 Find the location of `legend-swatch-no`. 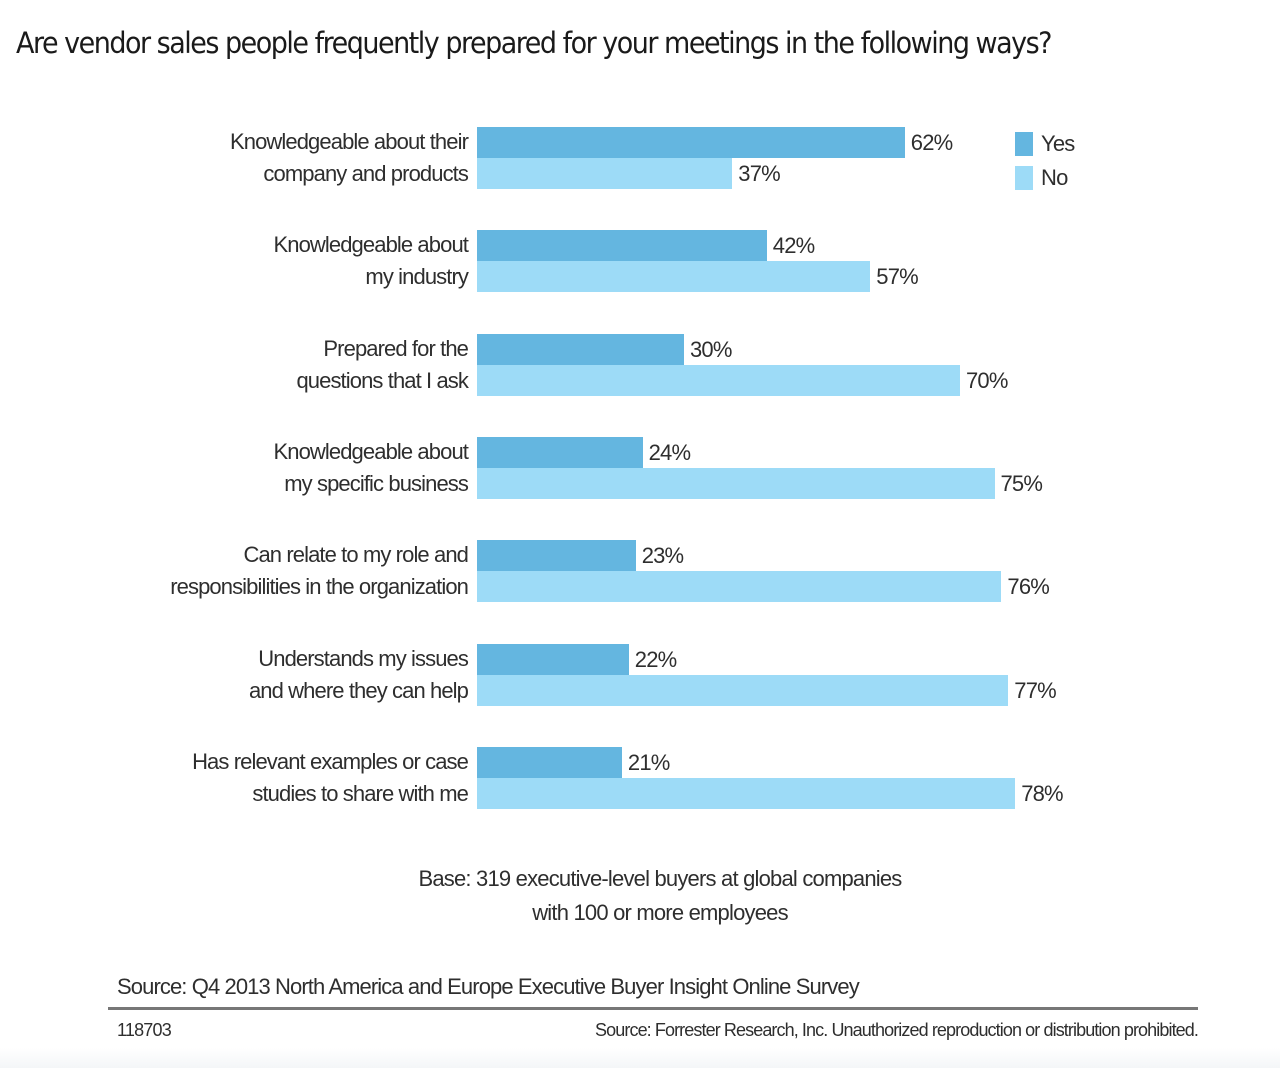

legend-swatch-no is located at coordinates (1024, 178).